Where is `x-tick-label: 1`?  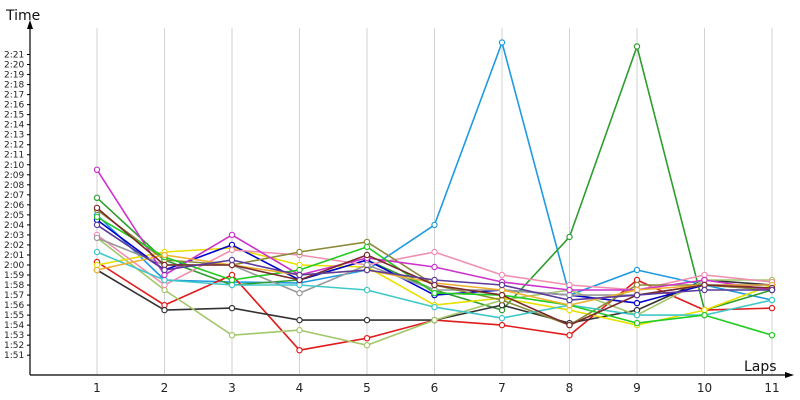 x-tick-label: 1 is located at coordinates (97, 388).